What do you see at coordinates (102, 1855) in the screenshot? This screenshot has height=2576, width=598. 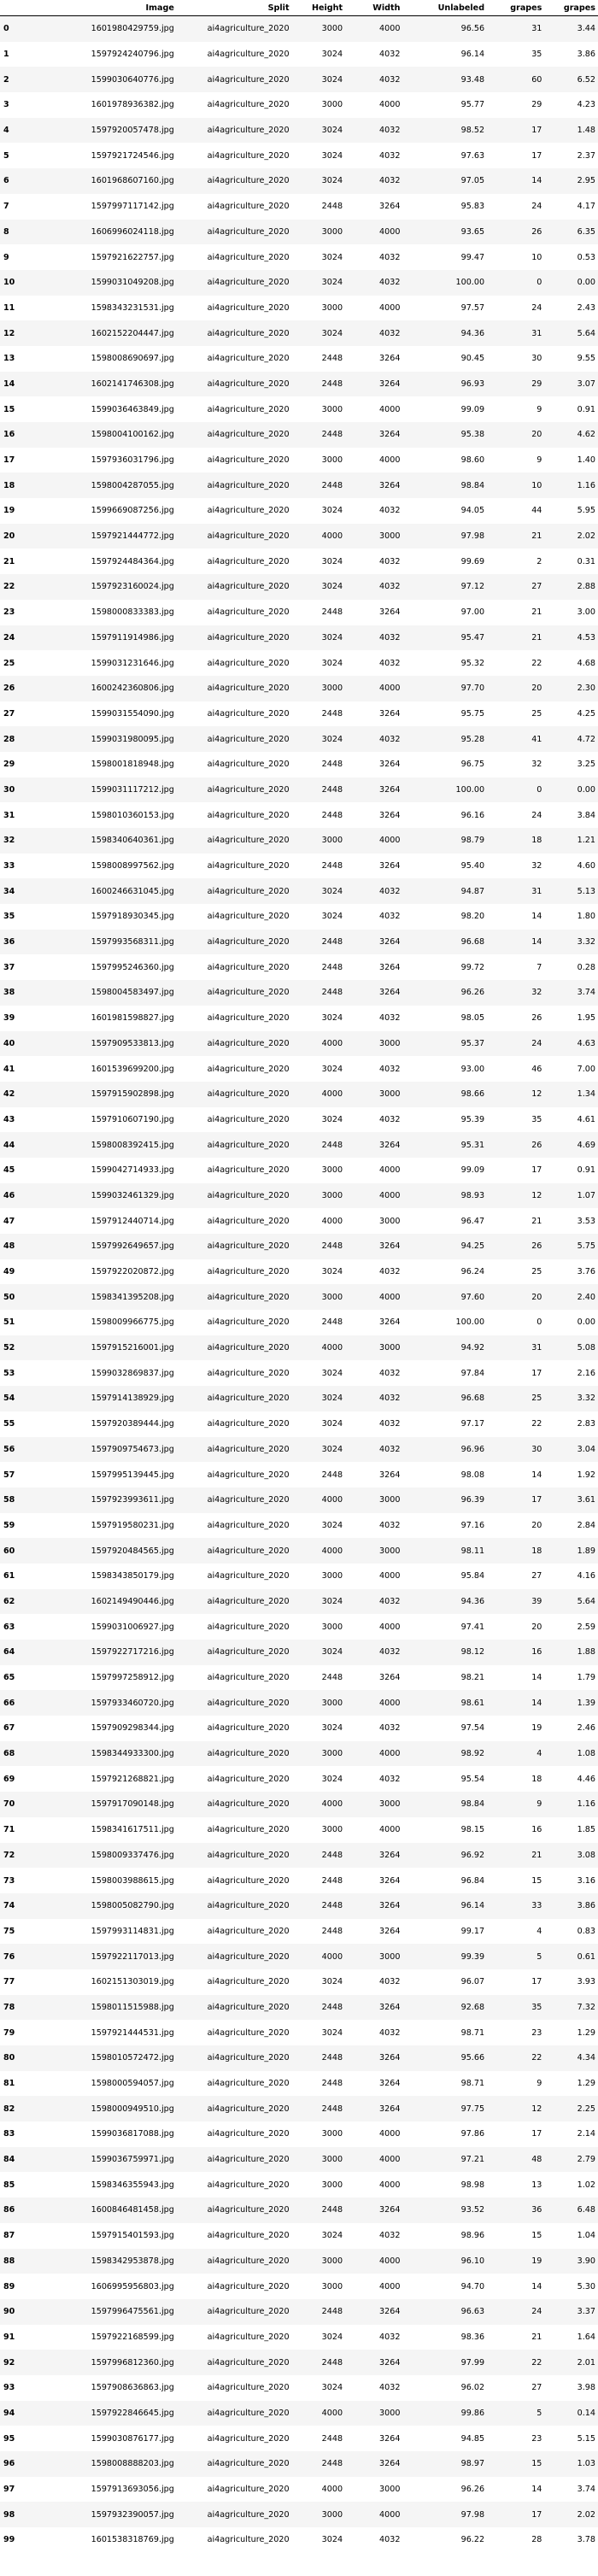 I see `cell-image: 1598009337476.jpg` at bounding box center [102, 1855].